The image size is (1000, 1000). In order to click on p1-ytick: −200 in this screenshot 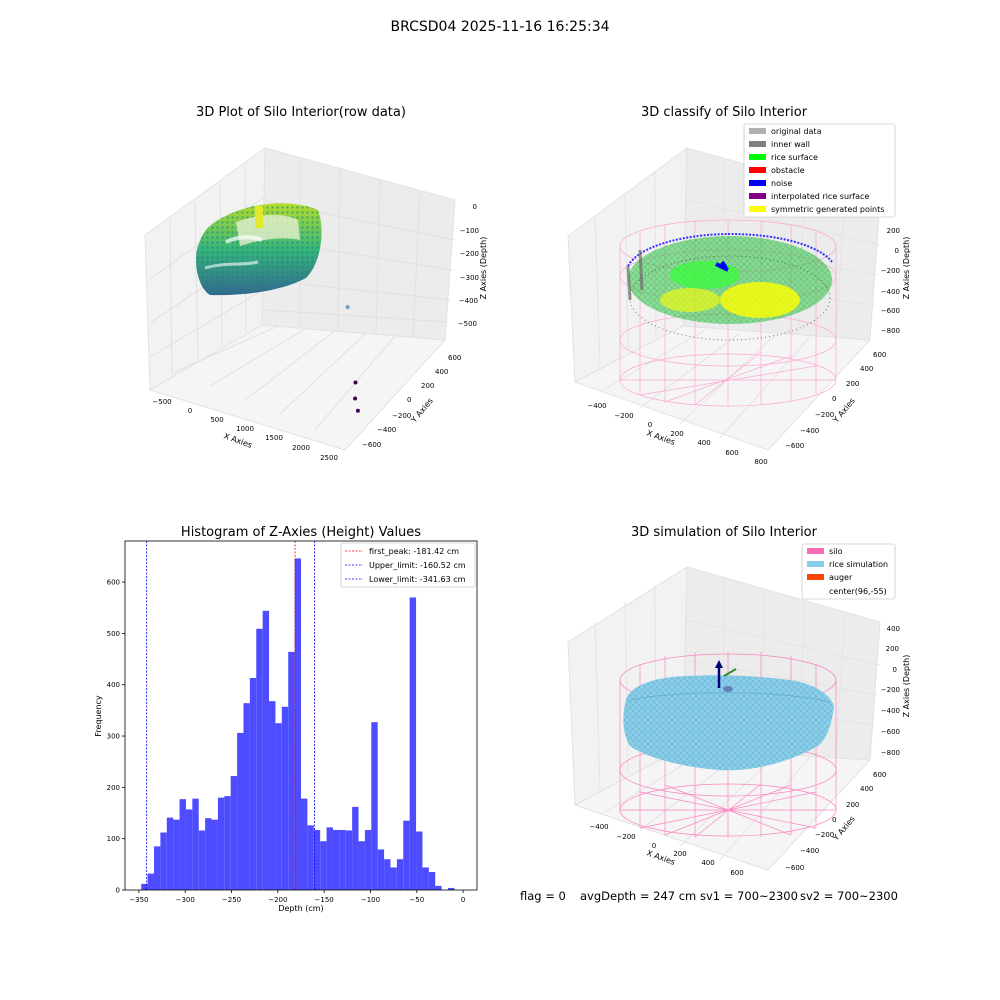, I will do `click(401, 416)`.